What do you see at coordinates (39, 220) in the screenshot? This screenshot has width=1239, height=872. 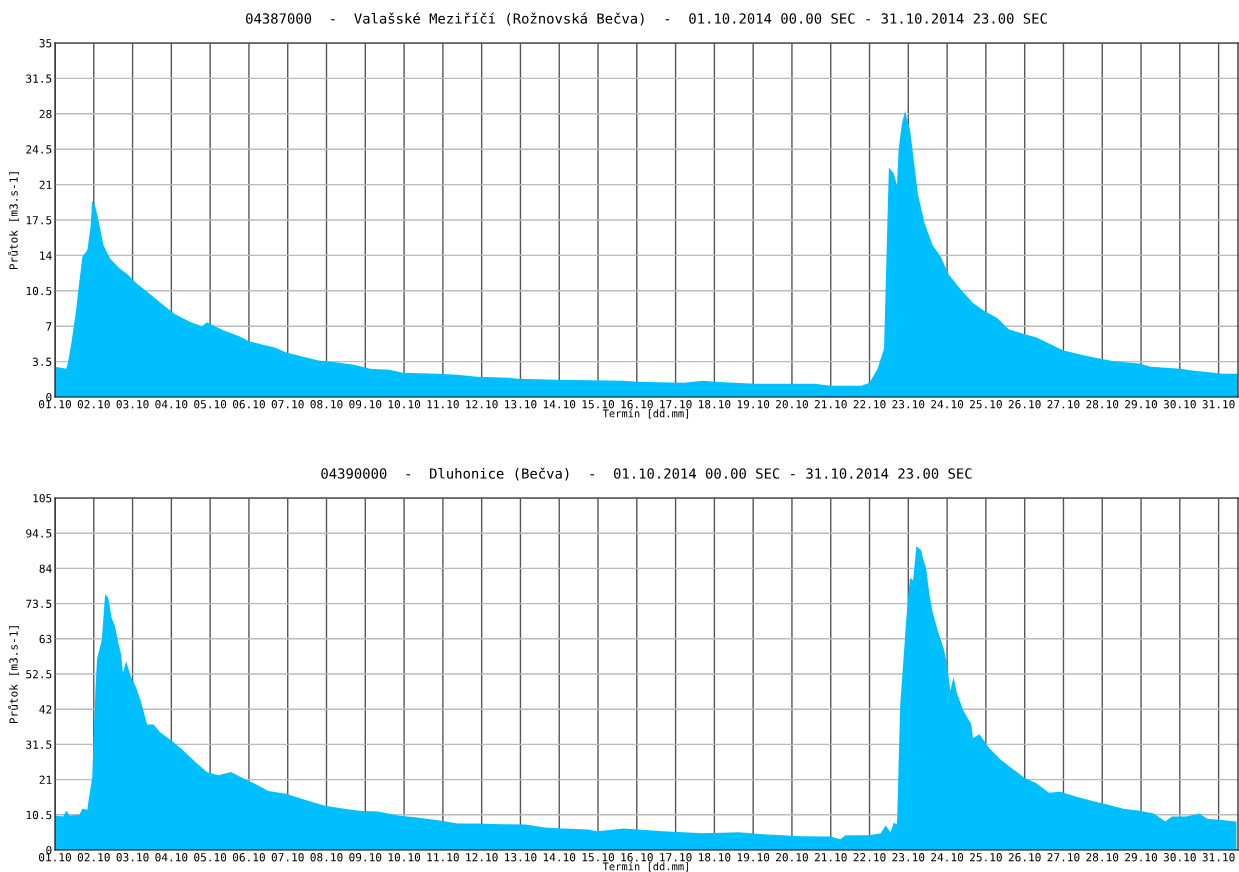 I see `y-tick-label: 17.5` at bounding box center [39, 220].